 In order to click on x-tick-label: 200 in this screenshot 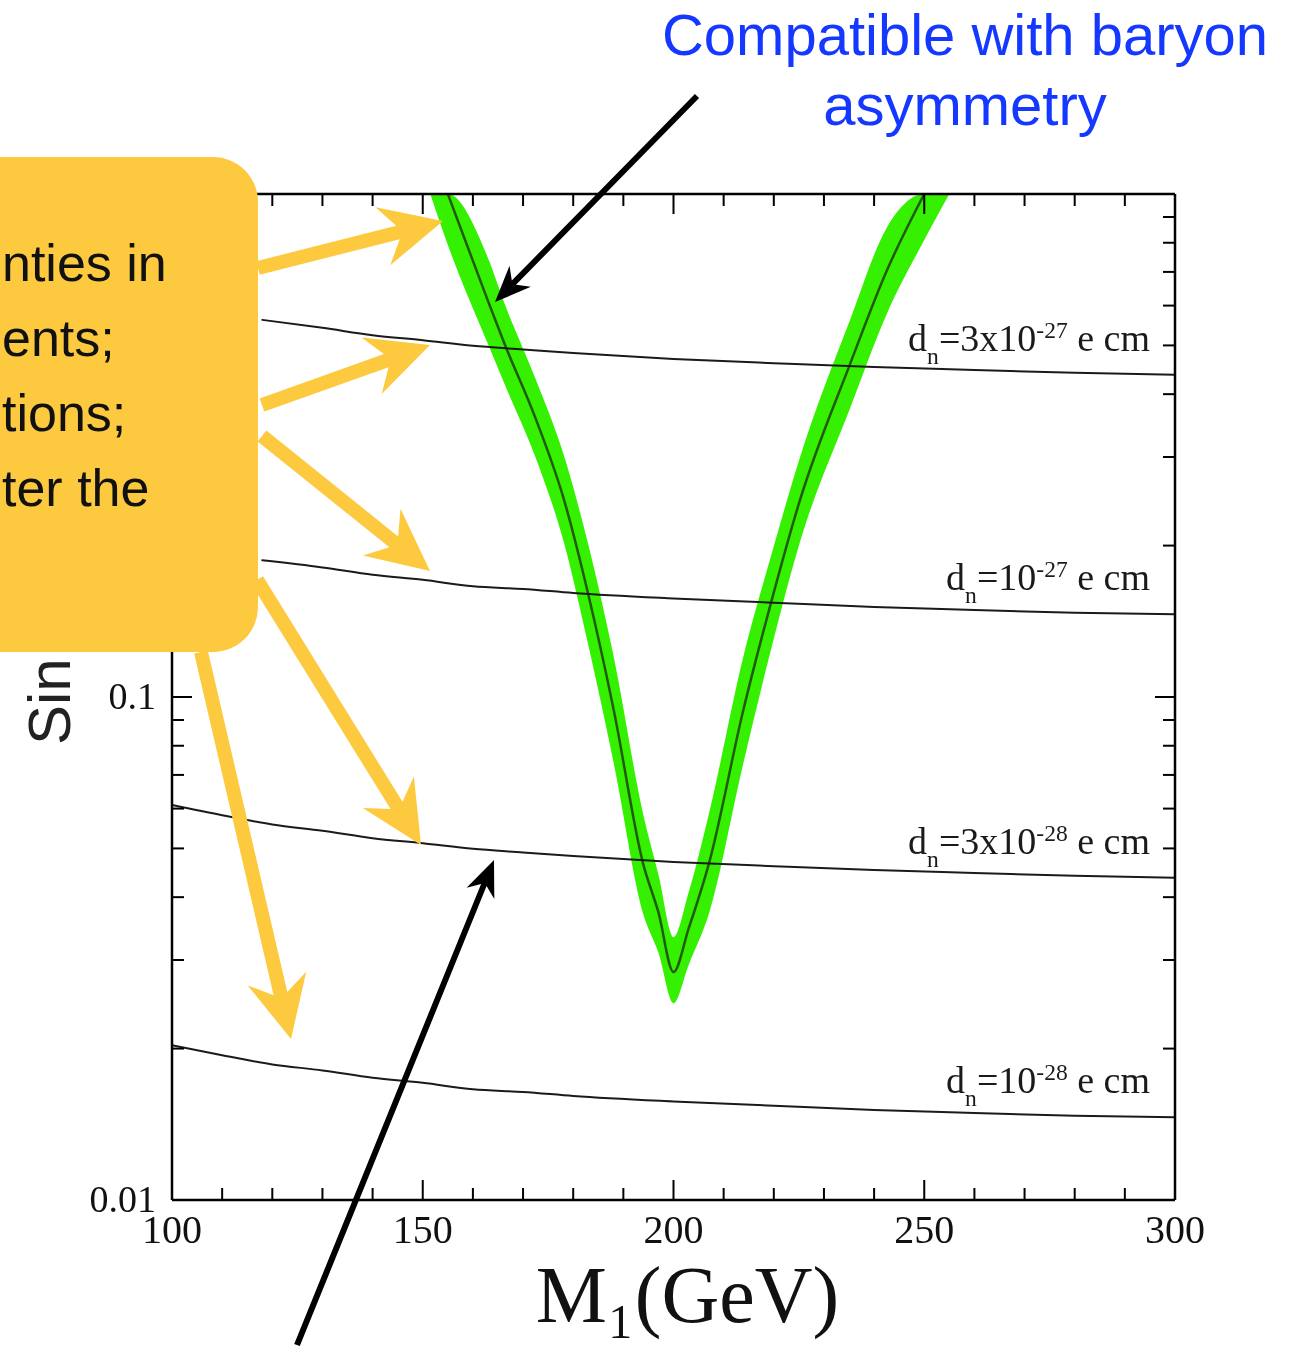, I will do `click(673, 1229)`.